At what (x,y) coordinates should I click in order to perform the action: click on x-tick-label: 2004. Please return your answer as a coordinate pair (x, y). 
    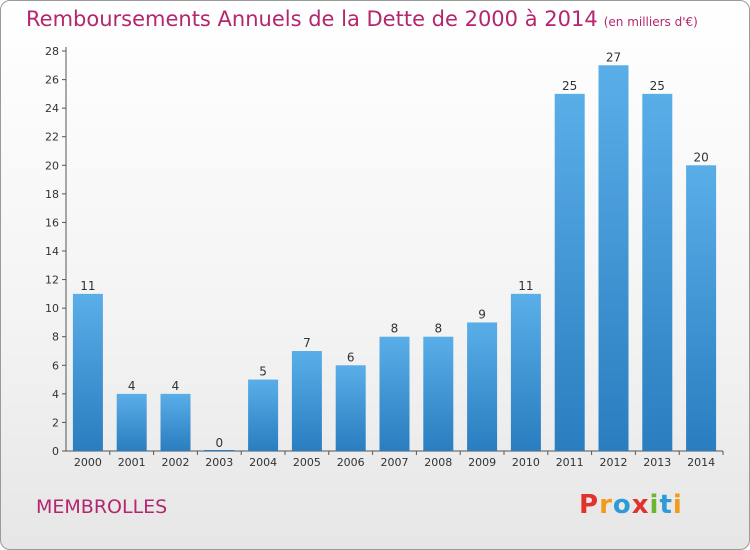
    Looking at the image, I should click on (263, 462).